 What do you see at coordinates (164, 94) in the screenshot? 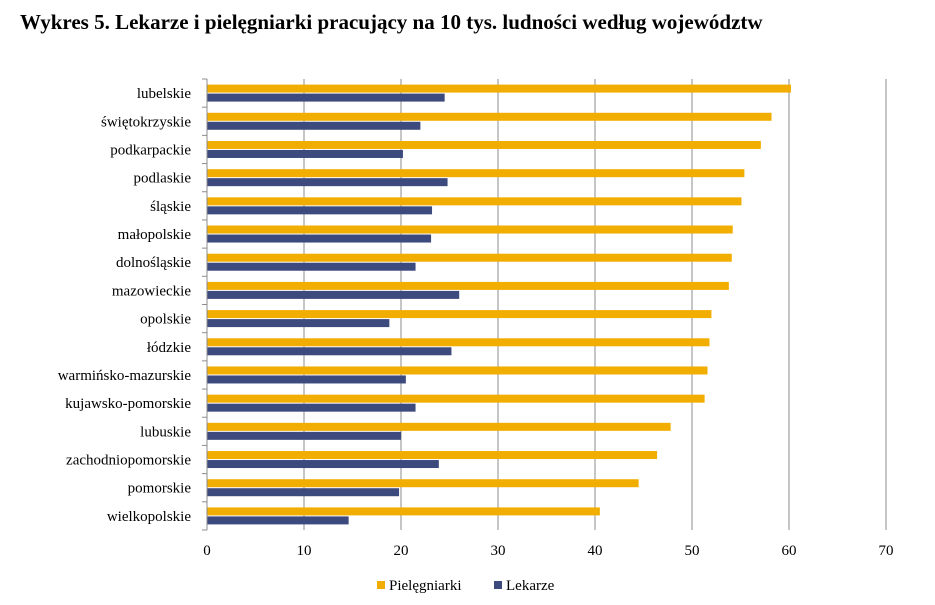
I see `category-label: lubelskie` at bounding box center [164, 94].